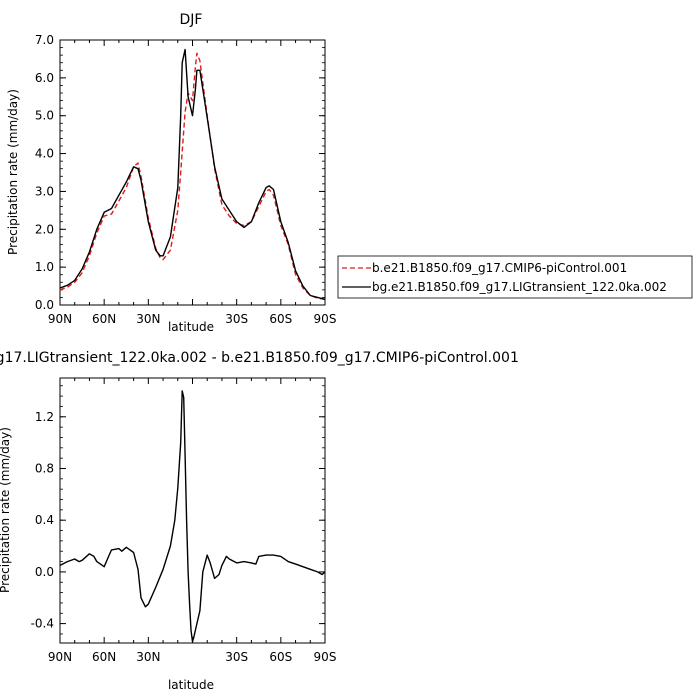 Image resolution: width=700 pixels, height=700 pixels. What do you see at coordinates (44, 417) in the screenshot?
I see `chart-2-y-tick-label: 1.2` at bounding box center [44, 417].